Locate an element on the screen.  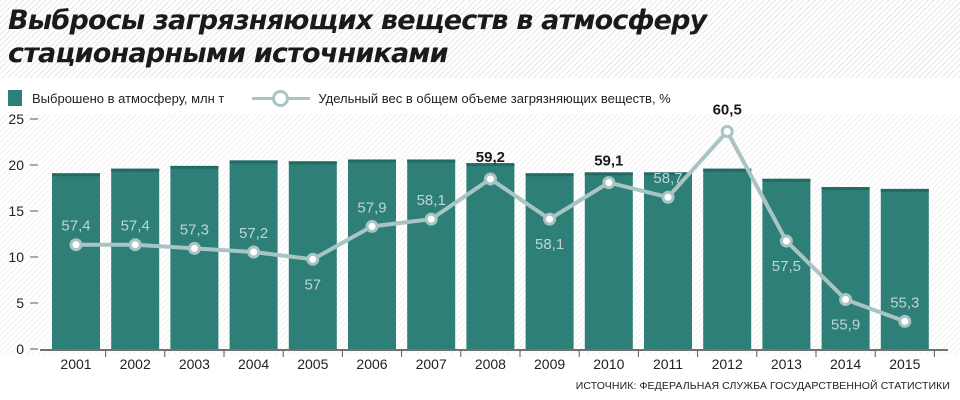
line-data-label: 57,2 is located at coordinates (253, 233).